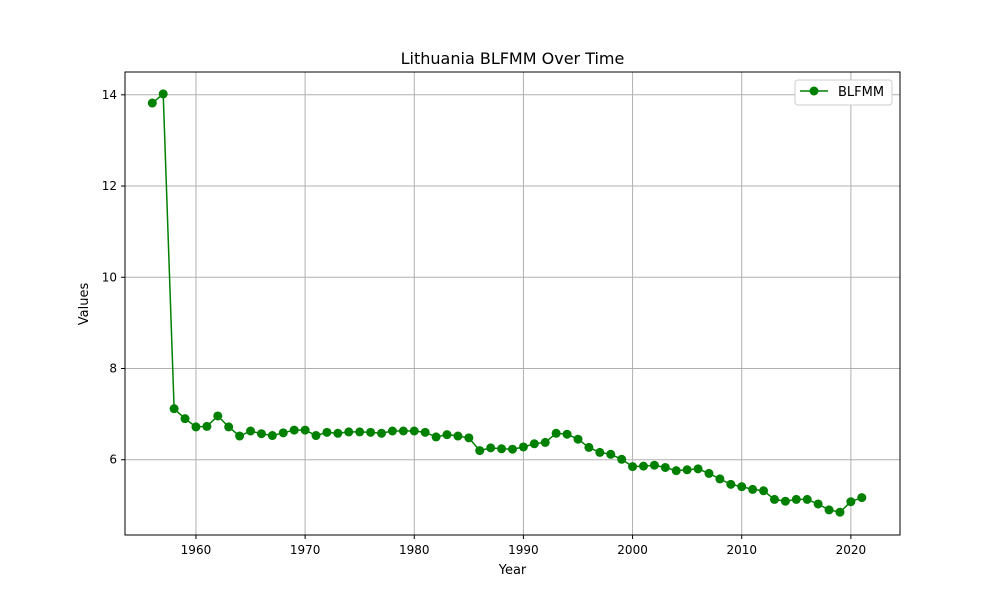 This screenshot has width=1000, height=600. Describe the element at coordinates (523, 550) in the screenshot. I see `x-tick-label: 1990` at that location.